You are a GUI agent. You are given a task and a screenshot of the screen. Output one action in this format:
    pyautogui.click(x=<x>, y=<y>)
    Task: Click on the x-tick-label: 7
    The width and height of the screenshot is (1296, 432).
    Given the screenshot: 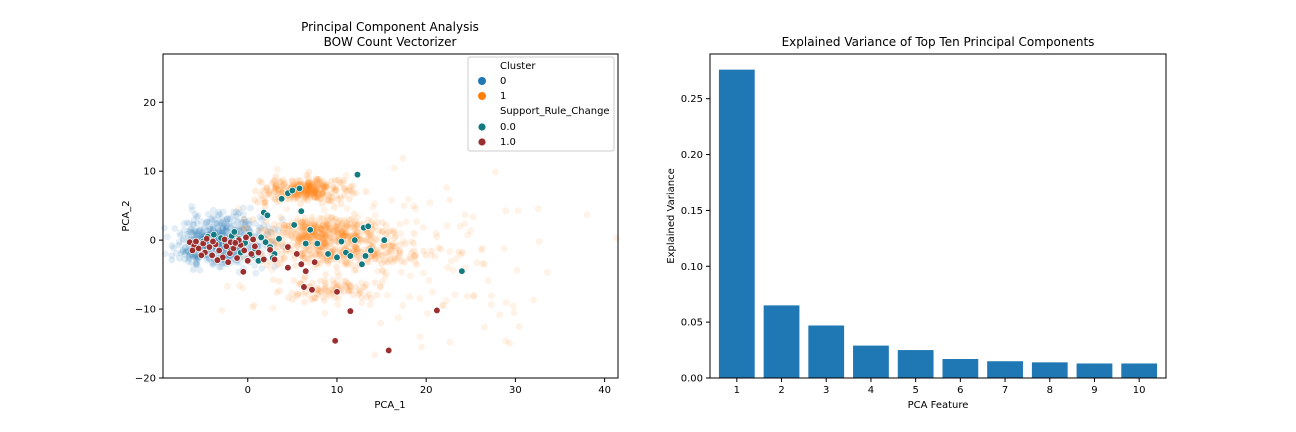 What is the action you would take?
    pyautogui.click(x=1005, y=390)
    